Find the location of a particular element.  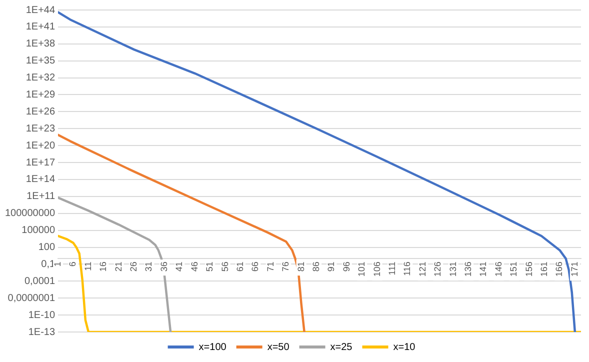

x-tick-label: 91 is located at coordinates (331, 267).